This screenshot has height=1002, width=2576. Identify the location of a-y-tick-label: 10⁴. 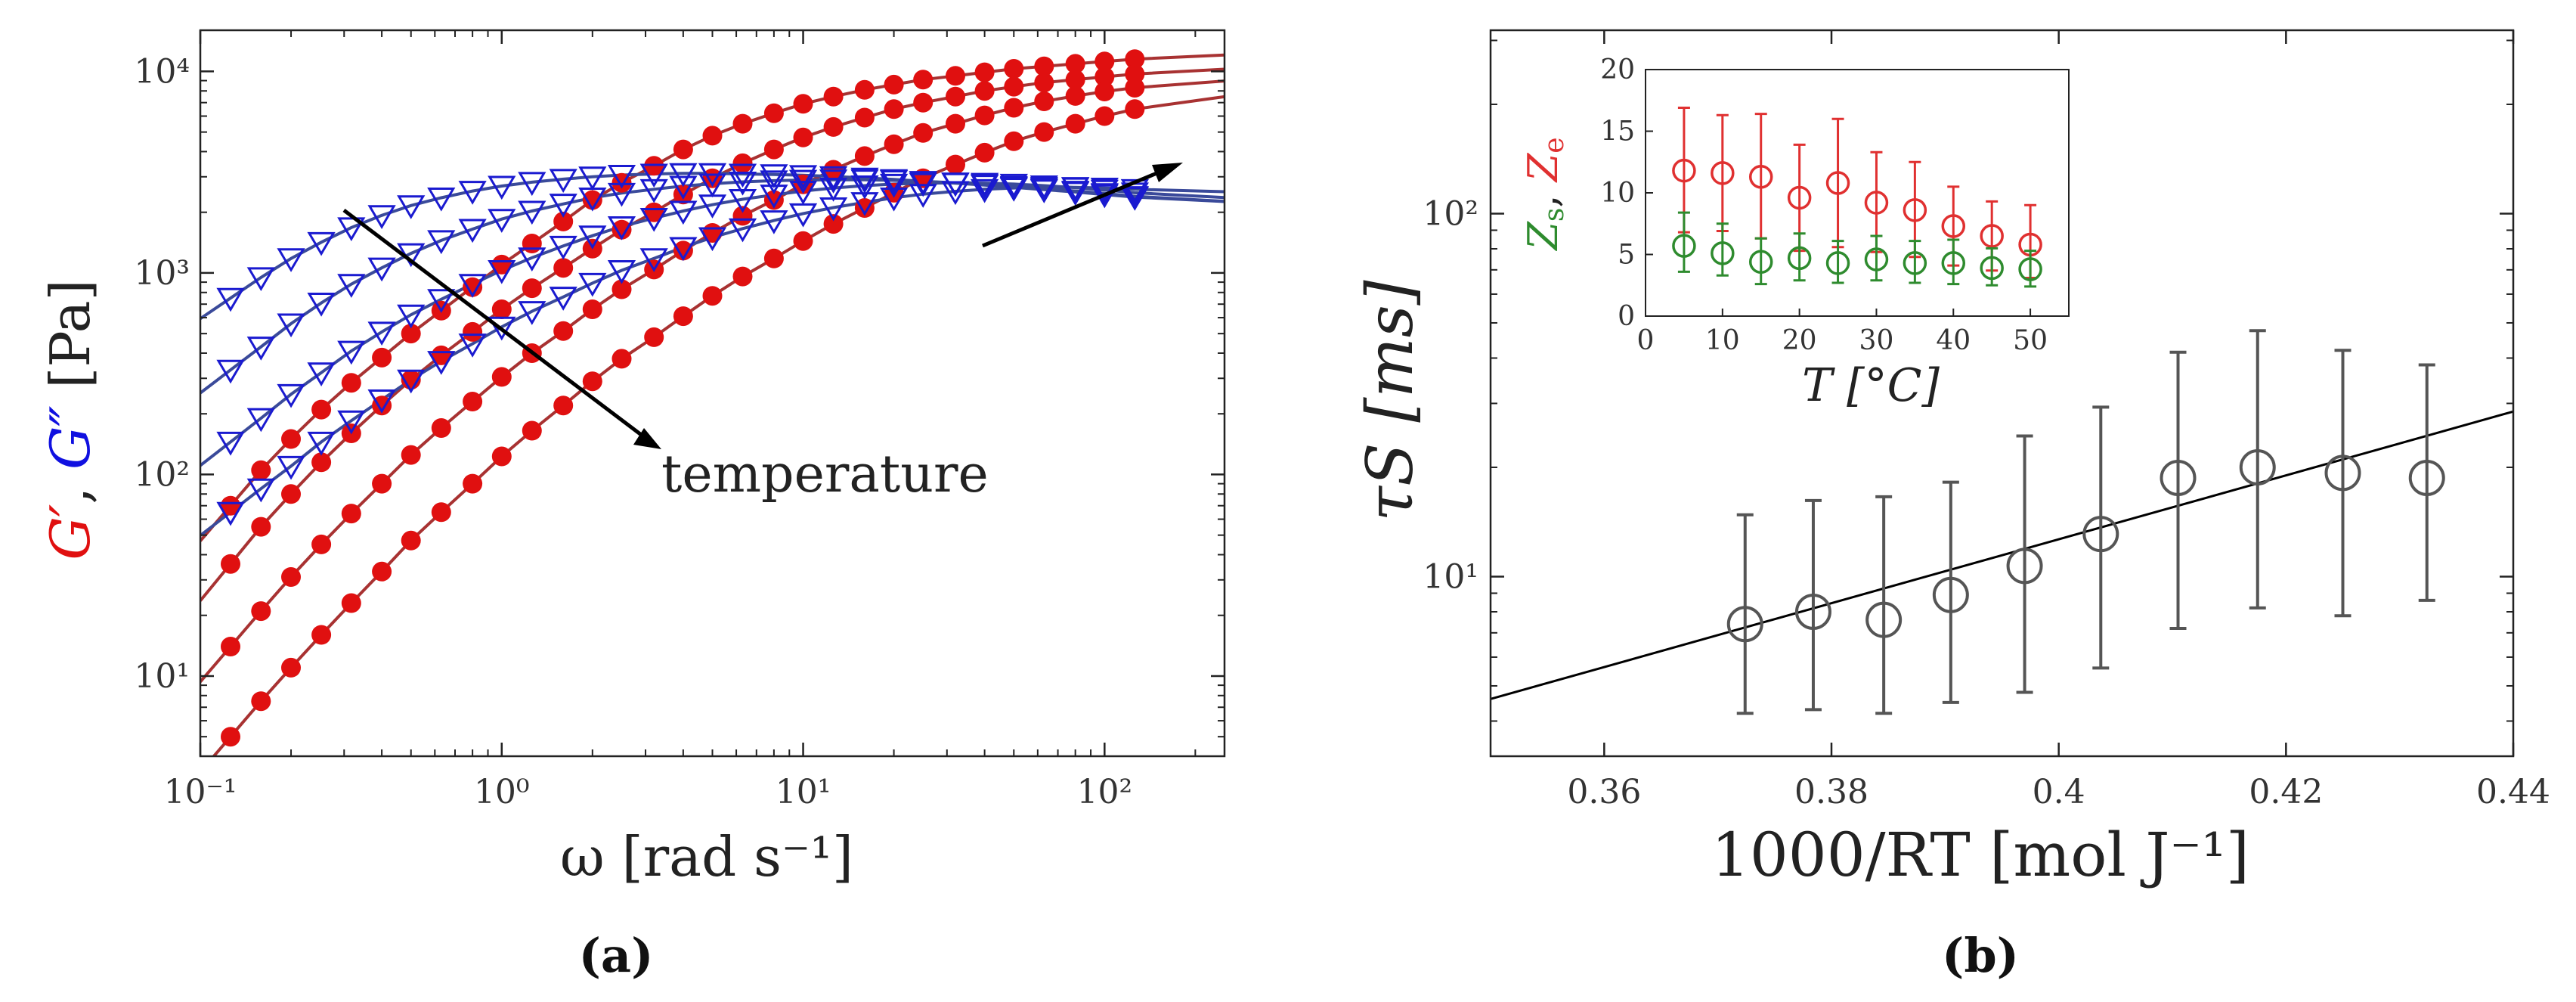
(162, 71).